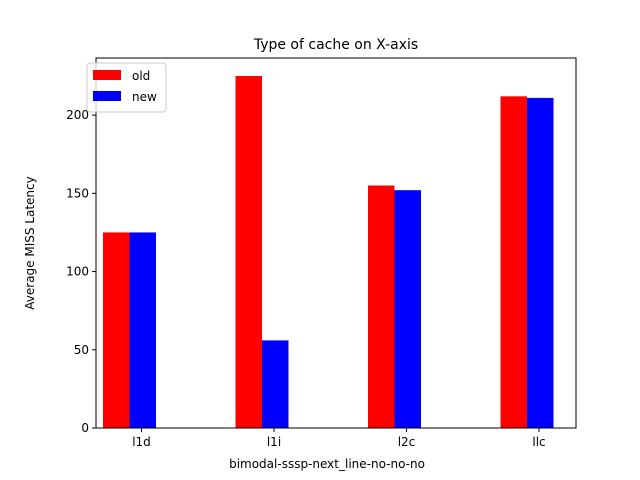  Describe the element at coordinates (540, 263) in the screenshot. I see `bar-new-llc` at that location.